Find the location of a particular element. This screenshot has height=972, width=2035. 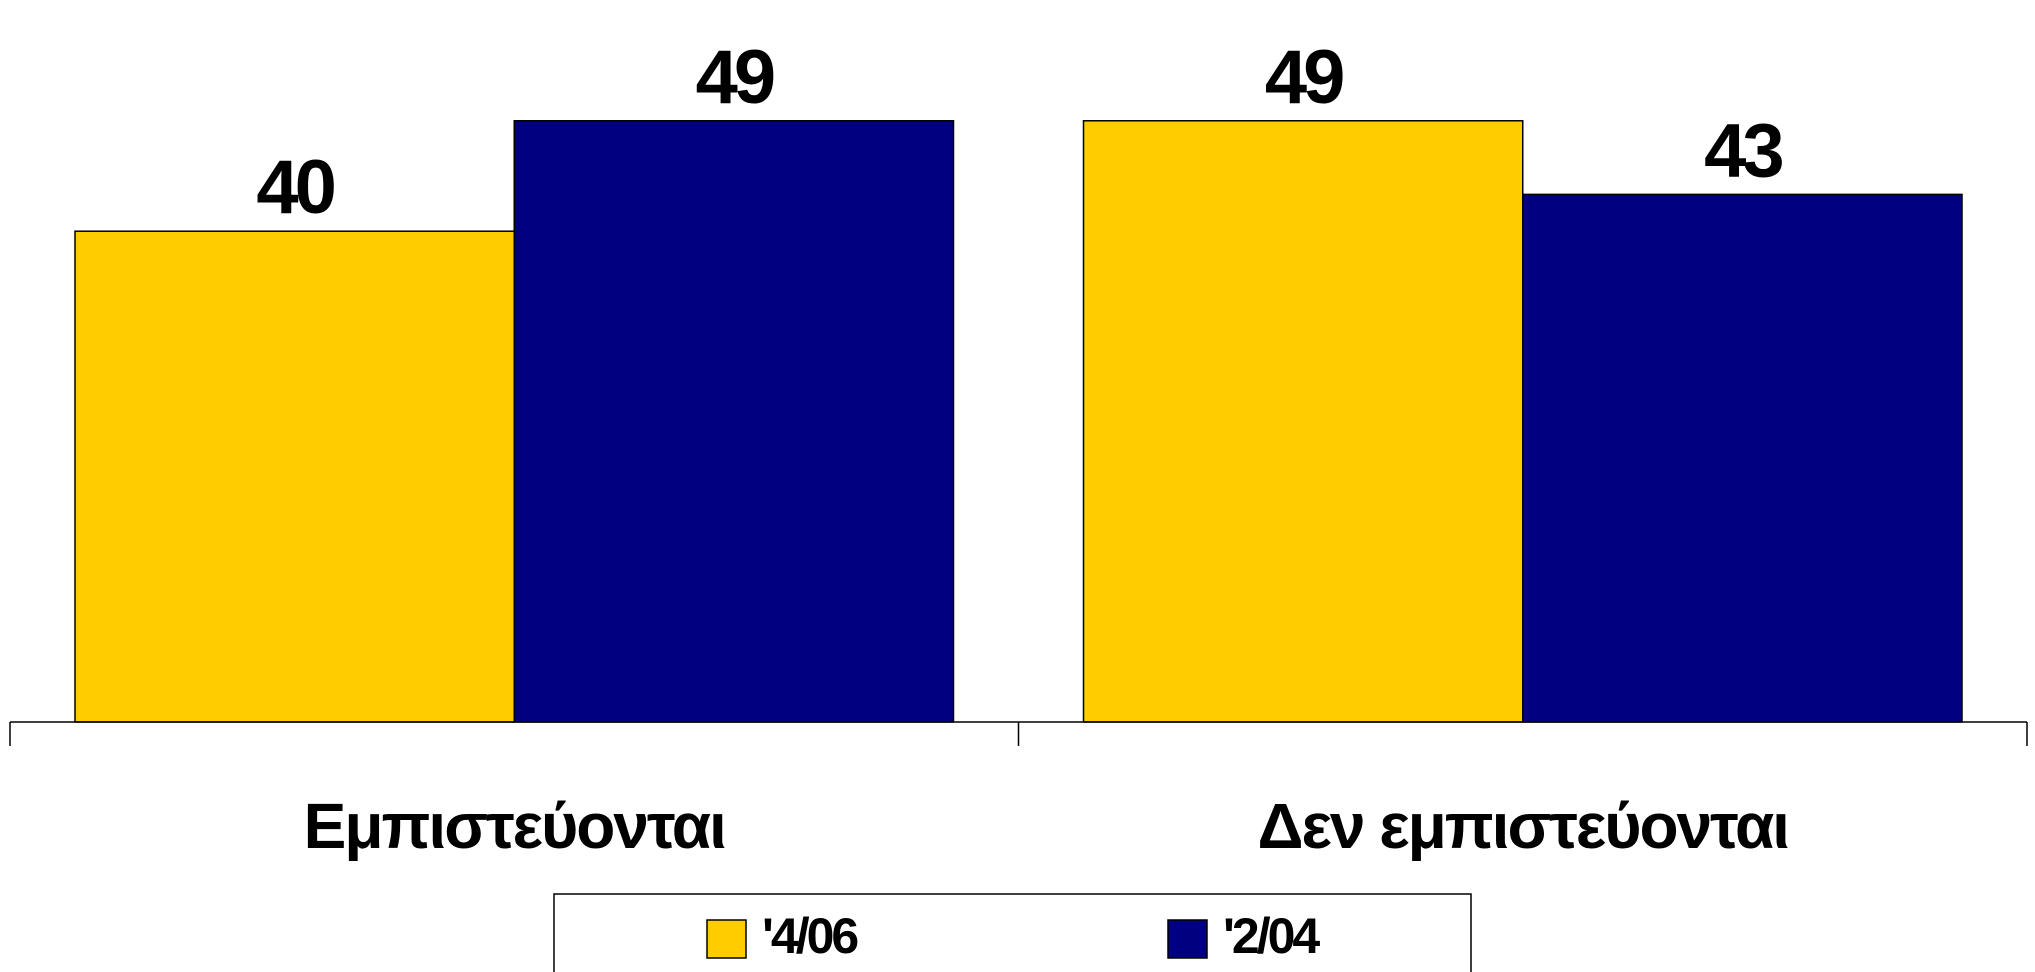

value-label: 40 is located at coordinates (295, 187).